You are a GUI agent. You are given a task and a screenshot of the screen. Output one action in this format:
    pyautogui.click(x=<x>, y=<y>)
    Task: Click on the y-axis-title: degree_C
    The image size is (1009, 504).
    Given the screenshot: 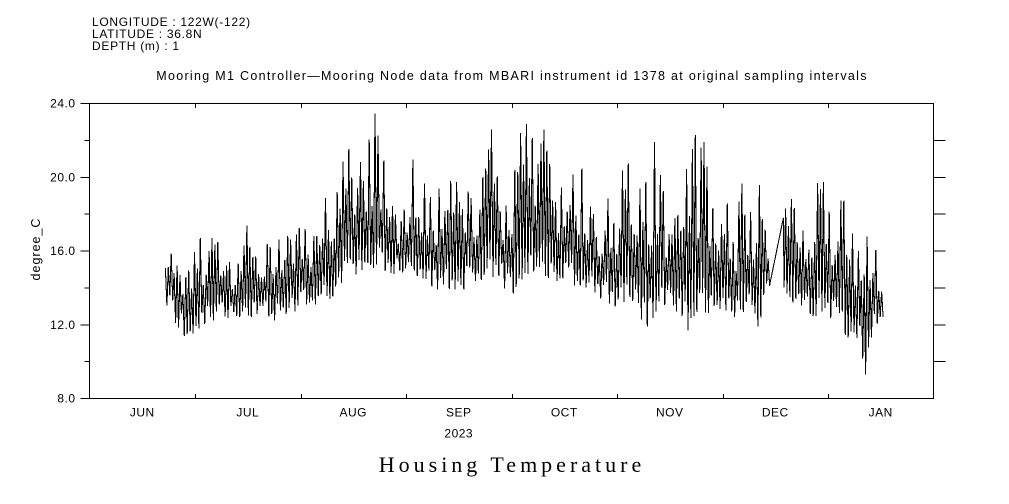 What is the action you would take?
    pyautogui.click(x=36, y=249)
    